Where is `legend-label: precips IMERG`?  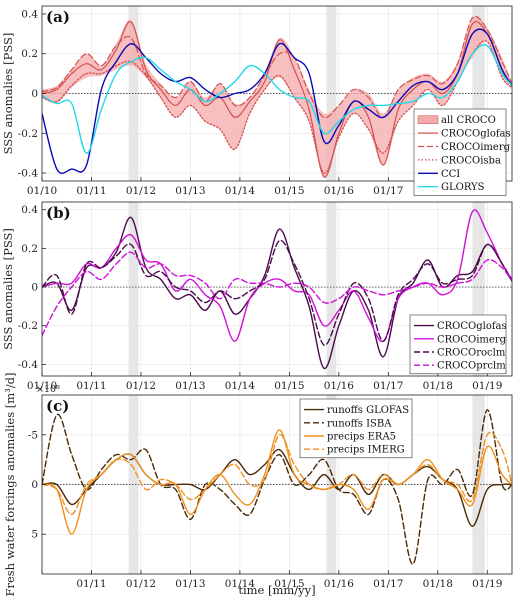
legend-label: precips IMERG is located at coordinates (366, 450).